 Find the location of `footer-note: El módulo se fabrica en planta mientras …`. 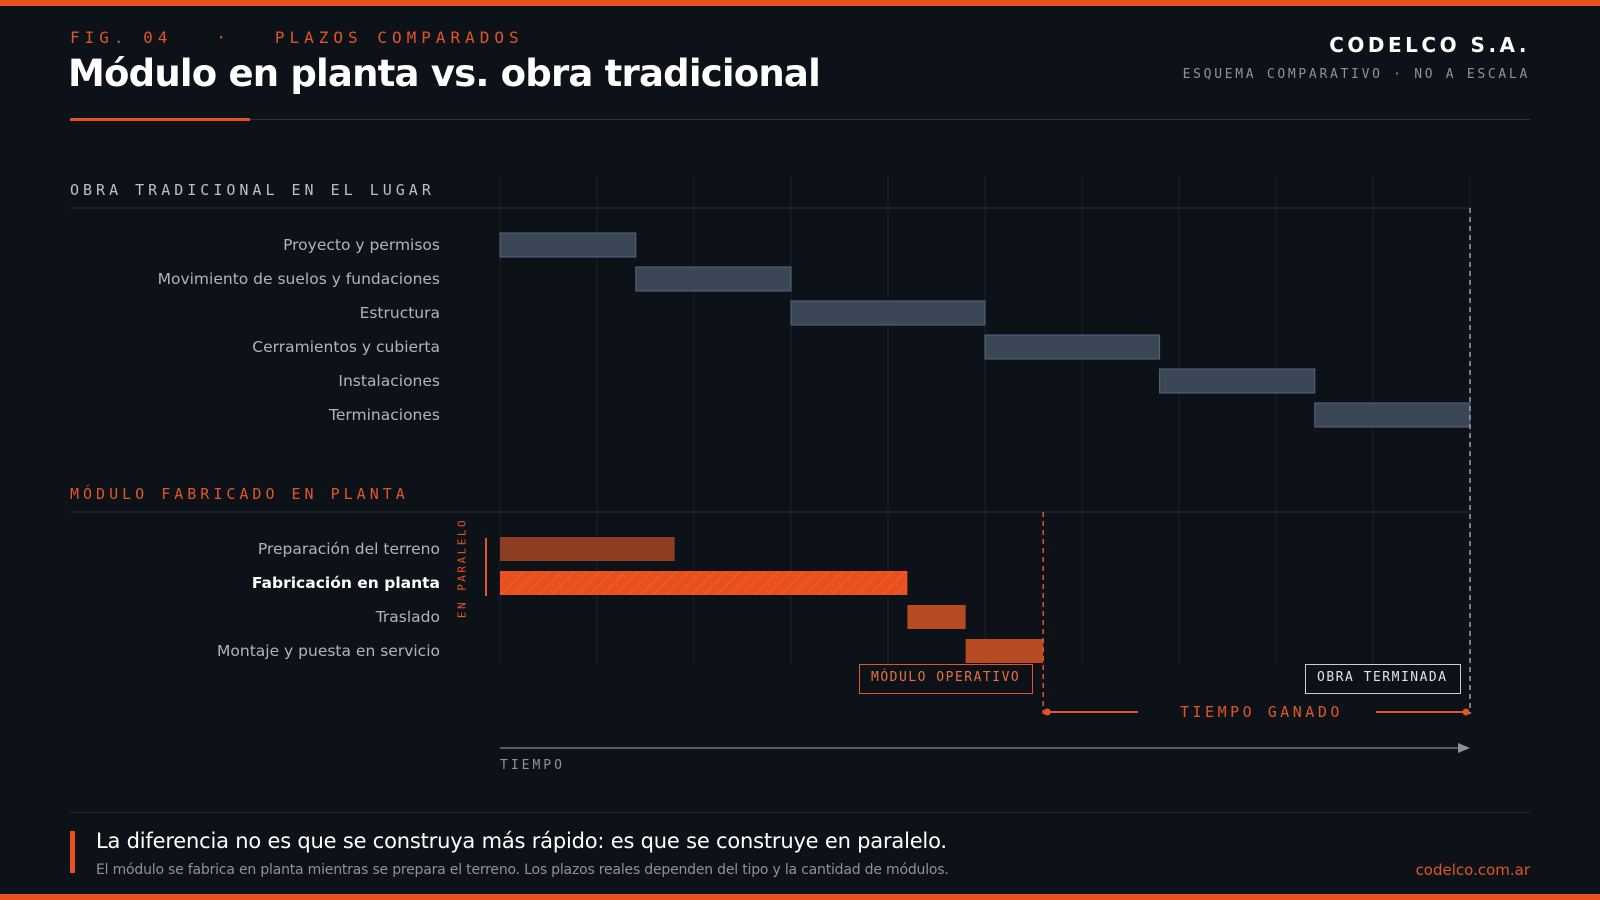

footer-note: El módulo se fabrica en planta mientras … is located at coordinates (522, 870).